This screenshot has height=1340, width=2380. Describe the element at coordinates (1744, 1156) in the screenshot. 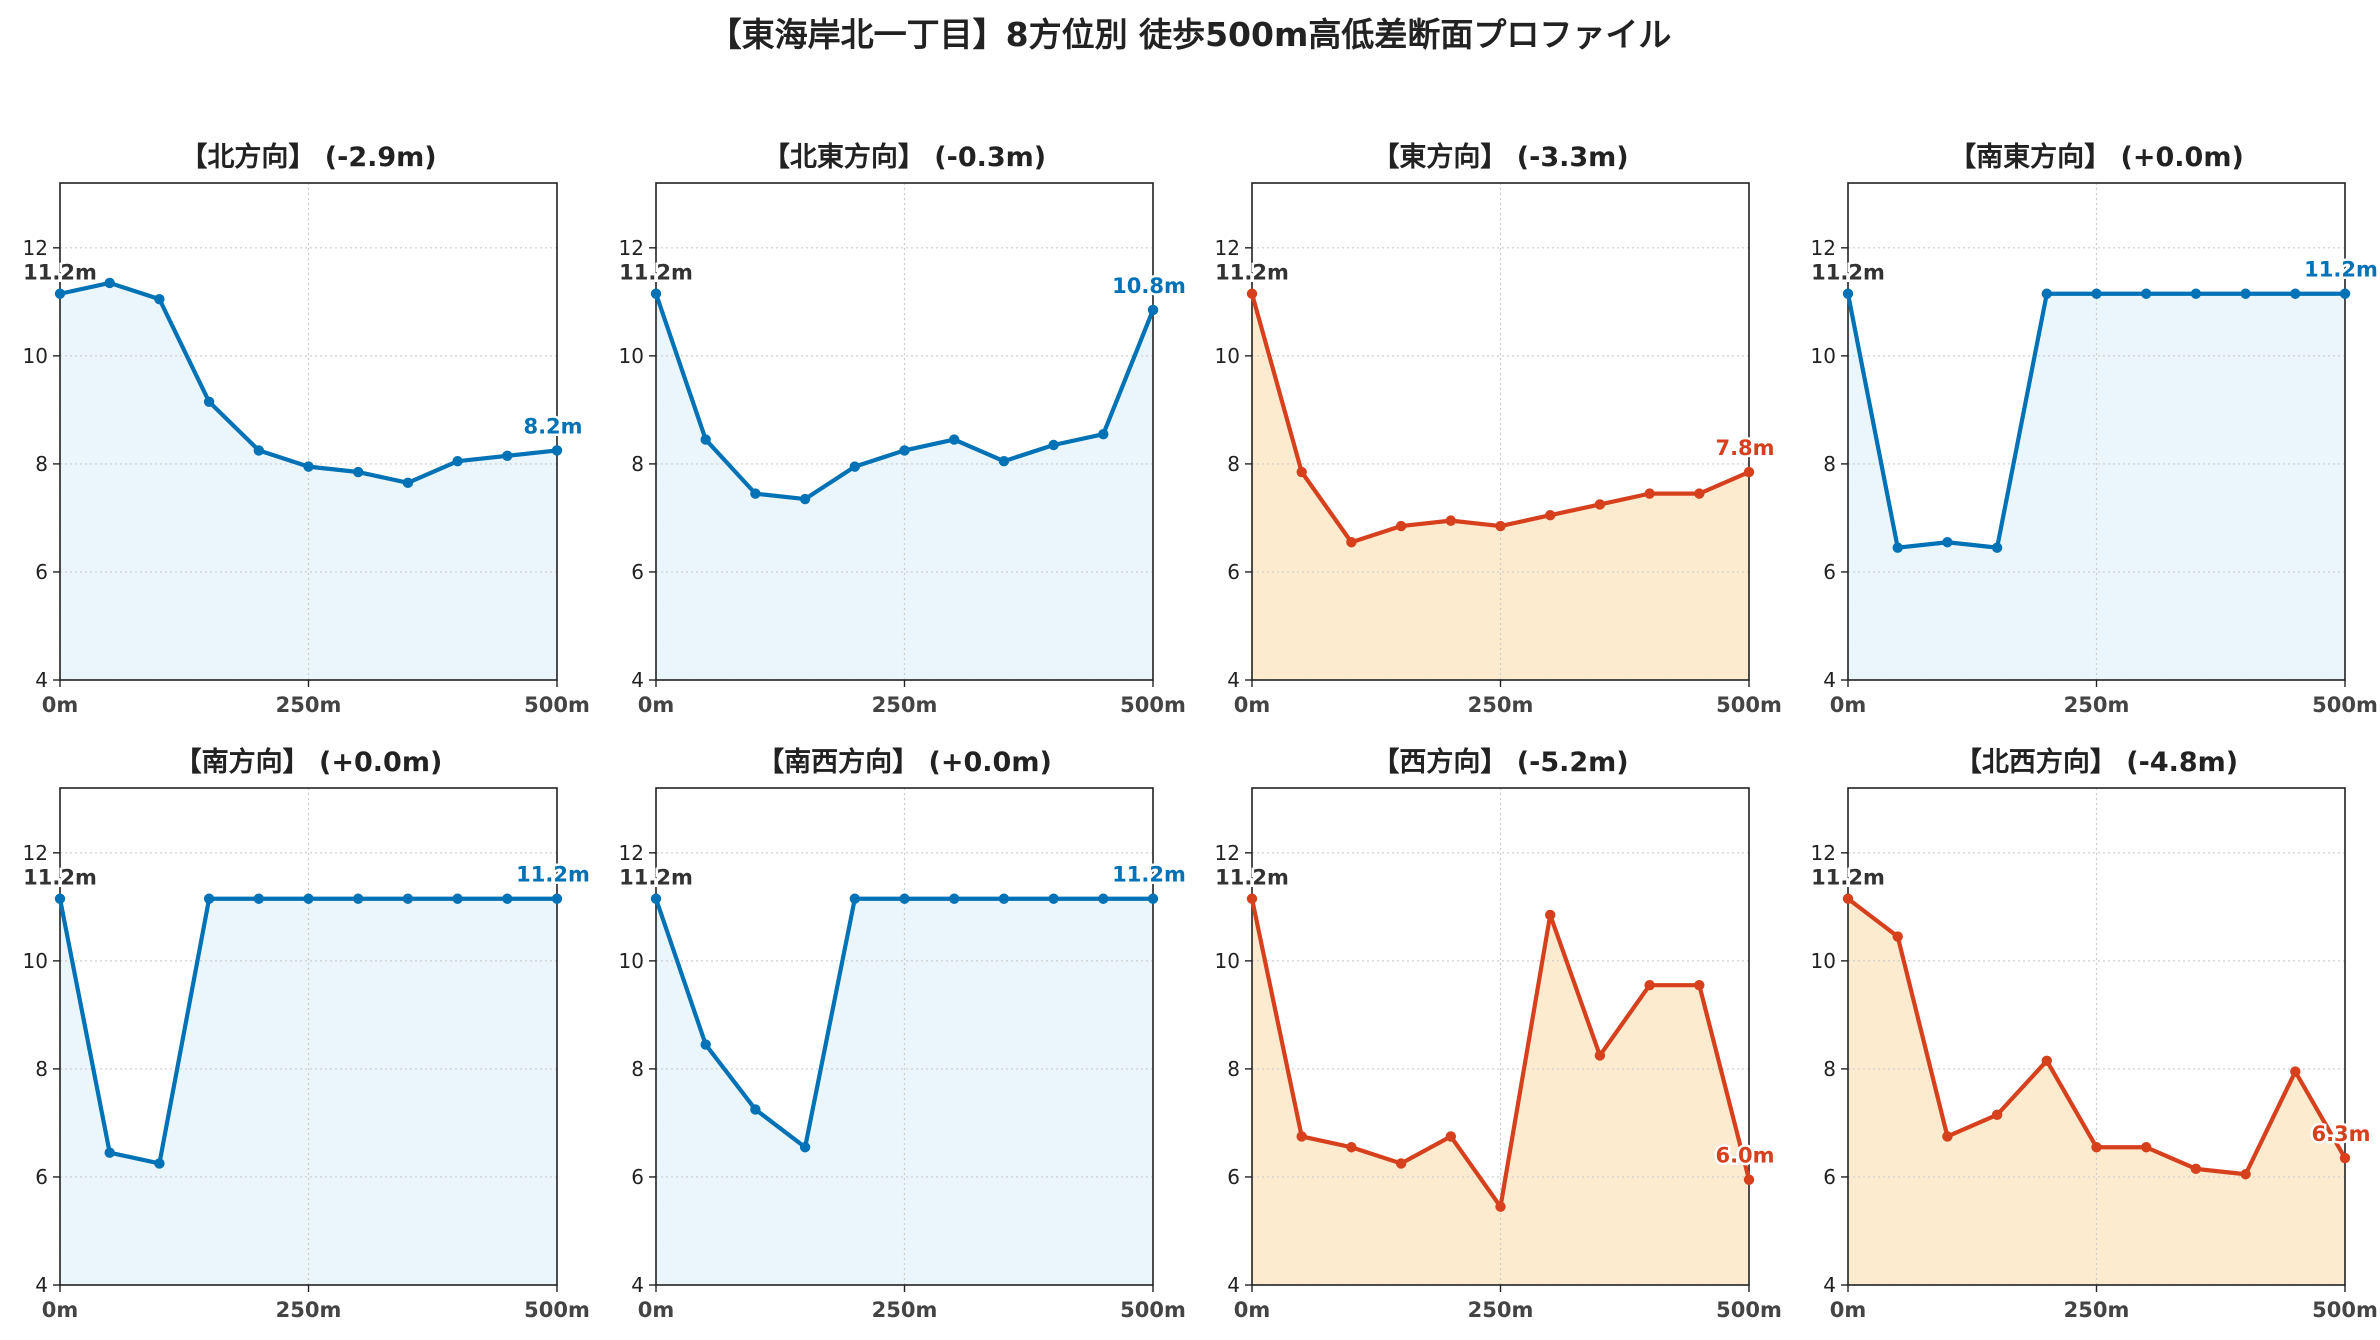

I see `end-value-label: 6.0m` at that location.